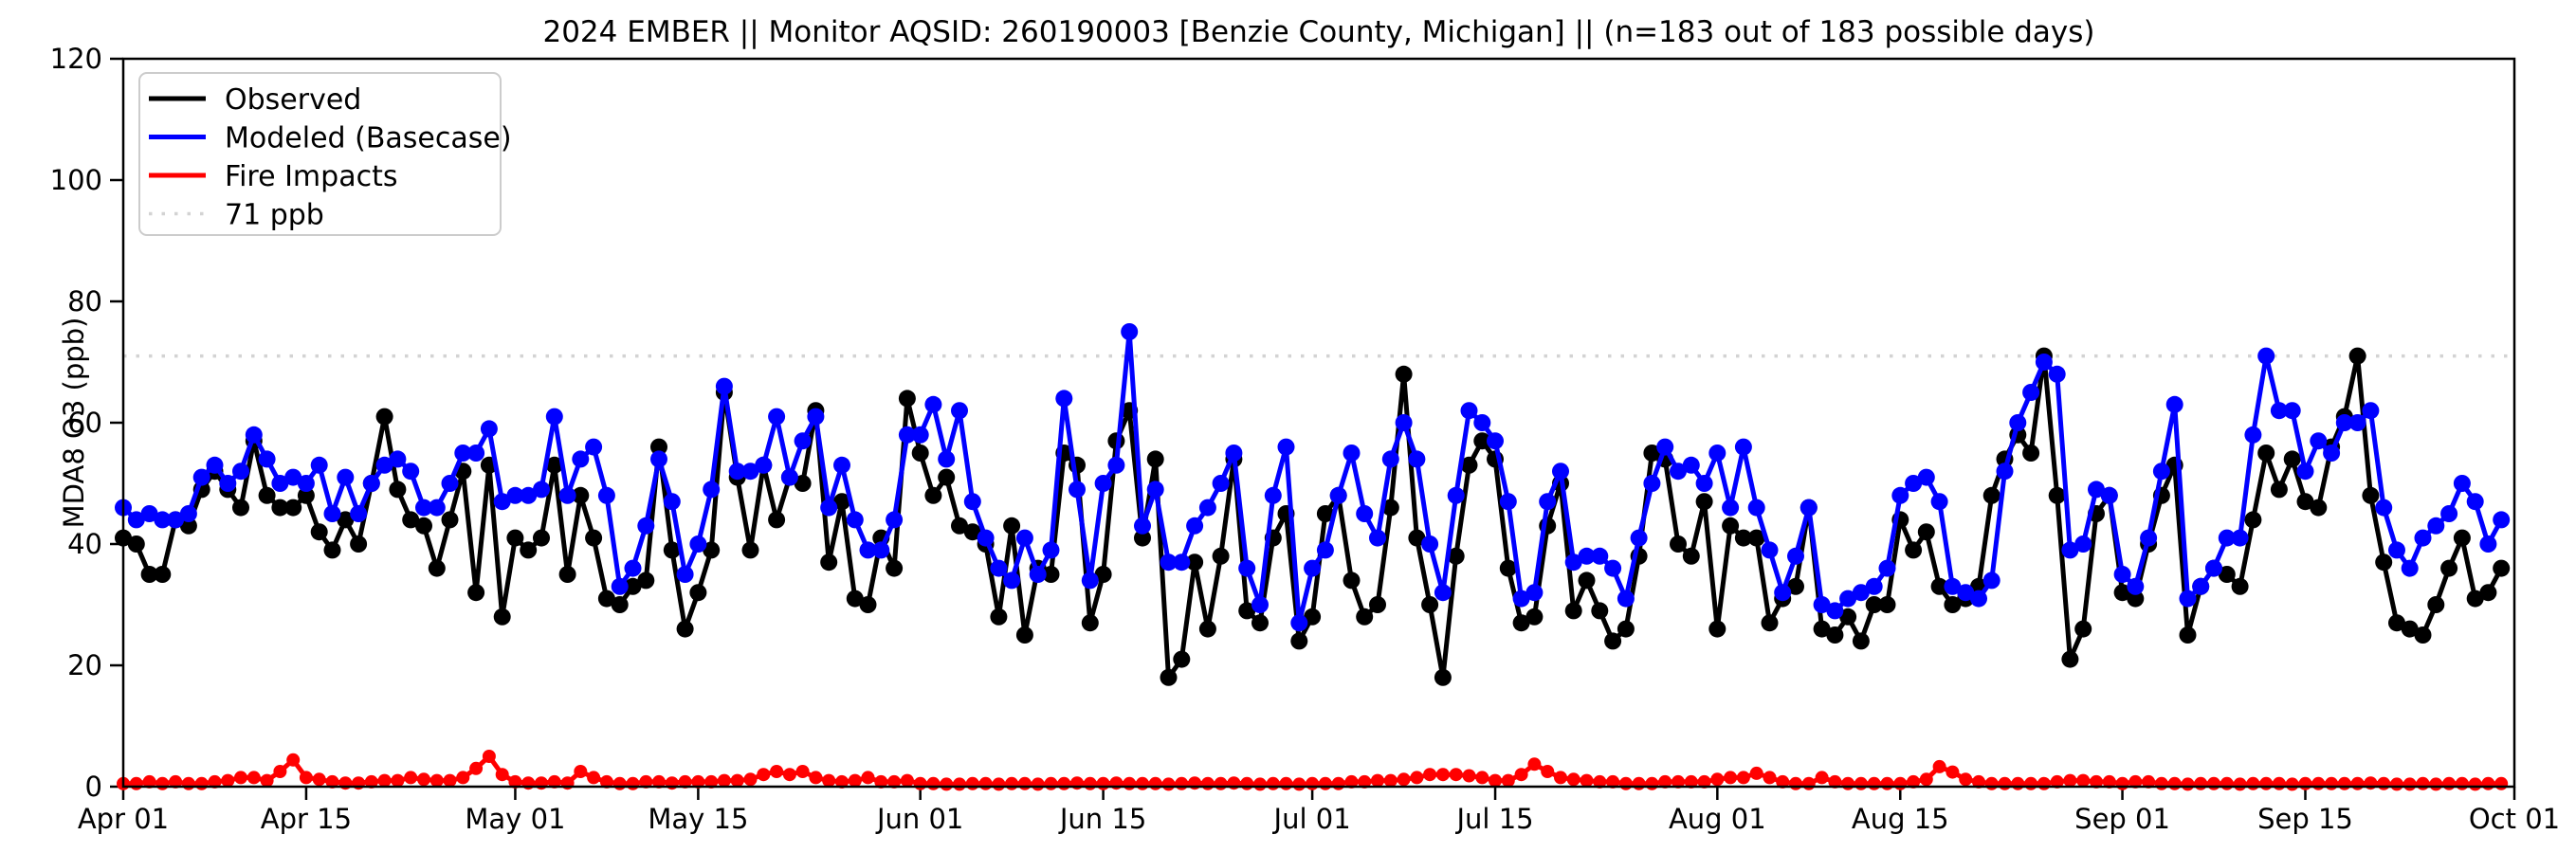 This screenshot has height=853, width=2576. Describe the element at coordinates (698, 819) in the screenshot. I see `x-tick-label: May 15` at that location.